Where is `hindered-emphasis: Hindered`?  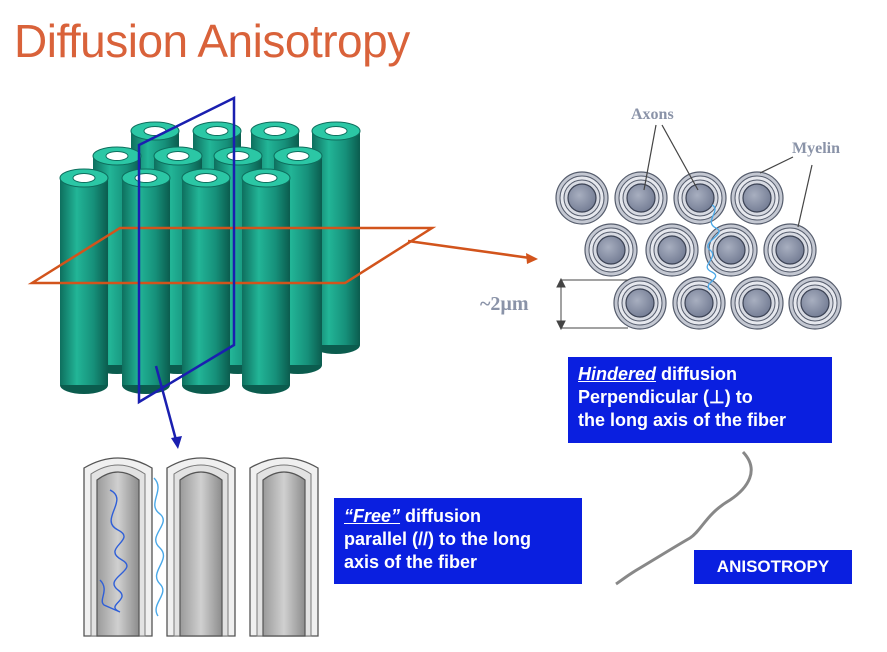
hindered-emphasis: Hindered is located at coordinates (617, 374).